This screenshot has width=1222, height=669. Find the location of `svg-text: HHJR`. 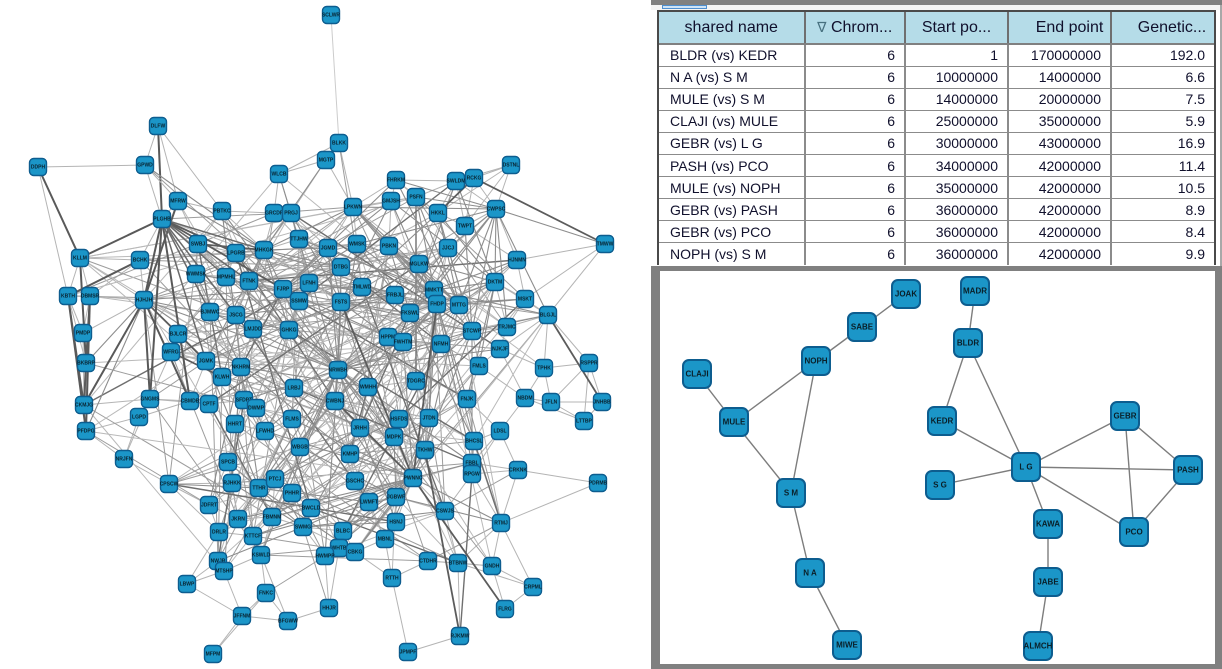

svg-text: HHJR is located at coordinates (329, 609).